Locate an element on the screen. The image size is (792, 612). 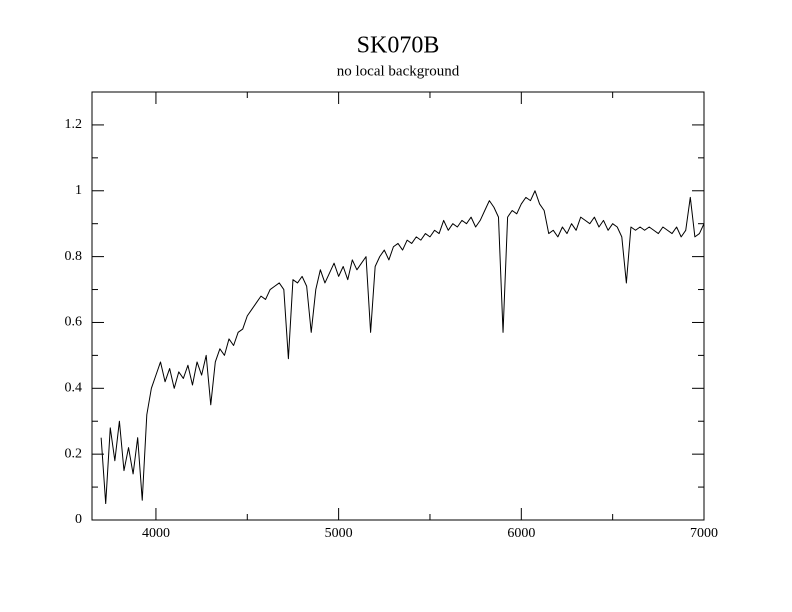
x-tick-label: 5000 is located at coordinates (339, 533).